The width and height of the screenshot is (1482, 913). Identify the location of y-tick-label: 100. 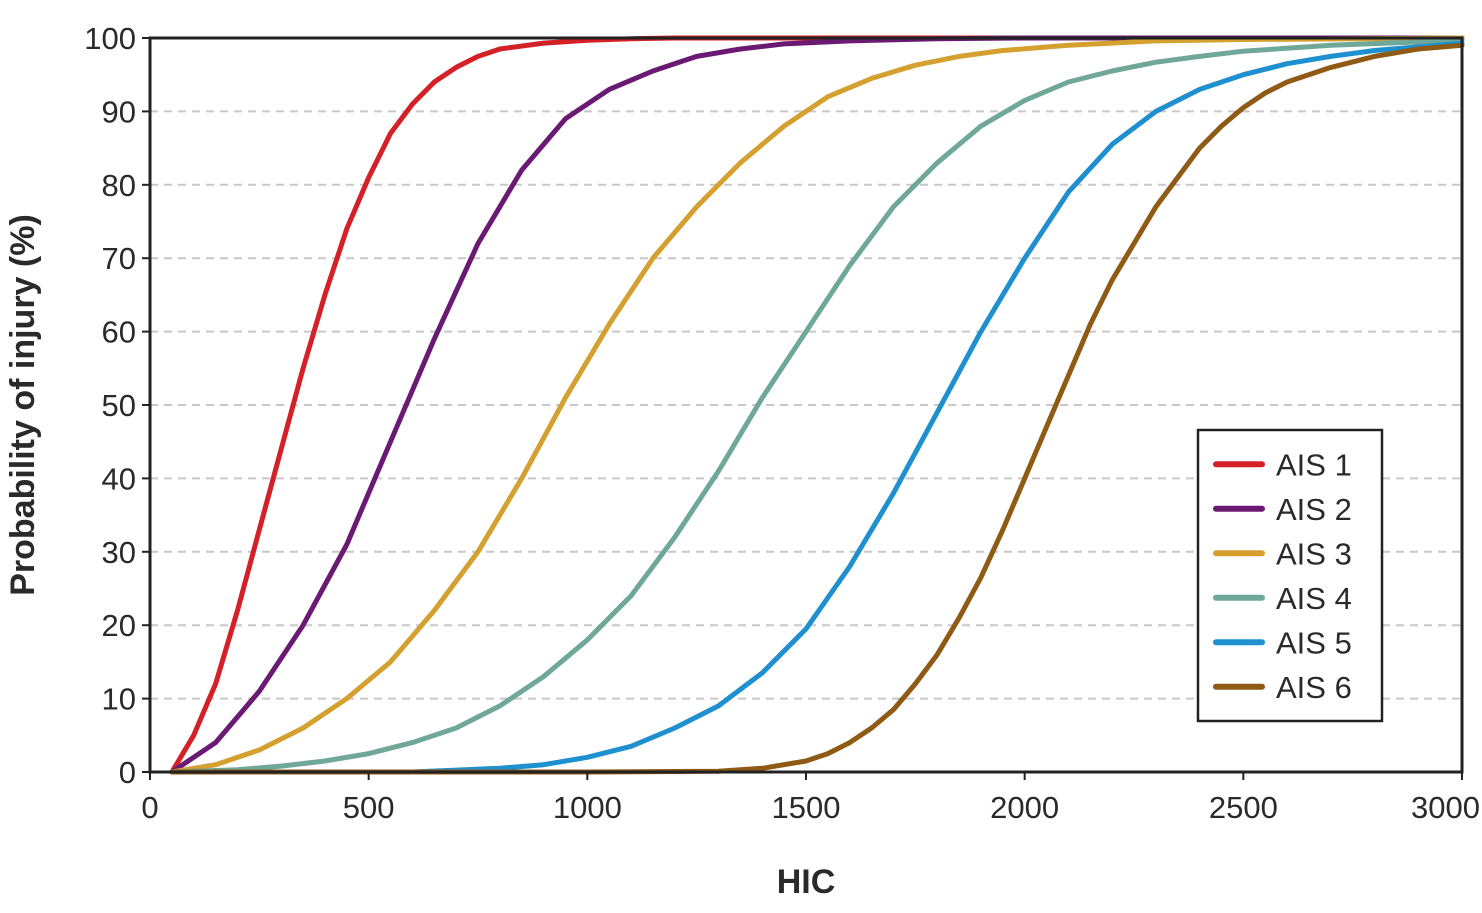
(110, 38).